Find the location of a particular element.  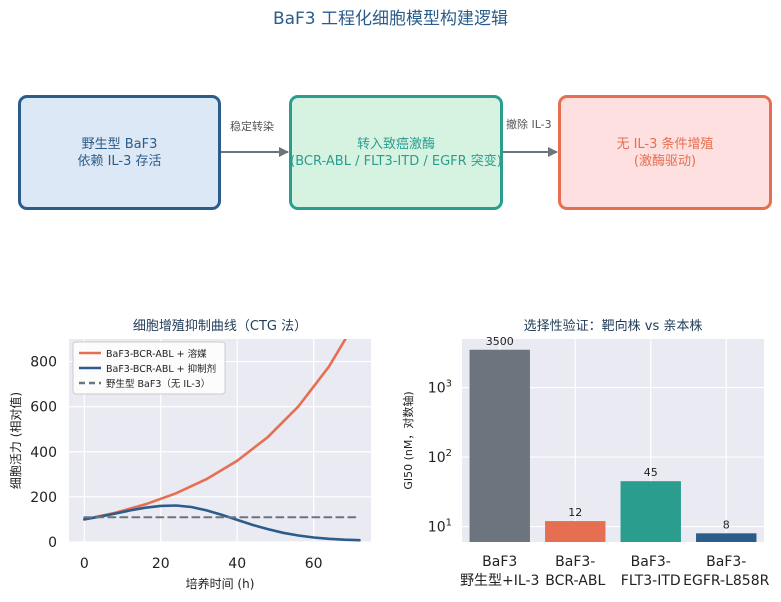

flow-box-il3-free-line1: 无 IL-3 条件增殖 is located at coordinates (665, 144).